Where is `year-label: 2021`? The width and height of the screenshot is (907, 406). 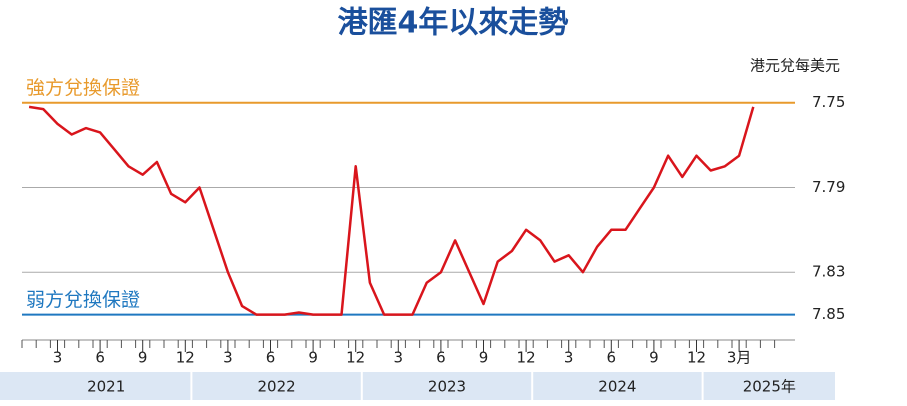 year-label: 2021 is located at coordinates (106, 387).